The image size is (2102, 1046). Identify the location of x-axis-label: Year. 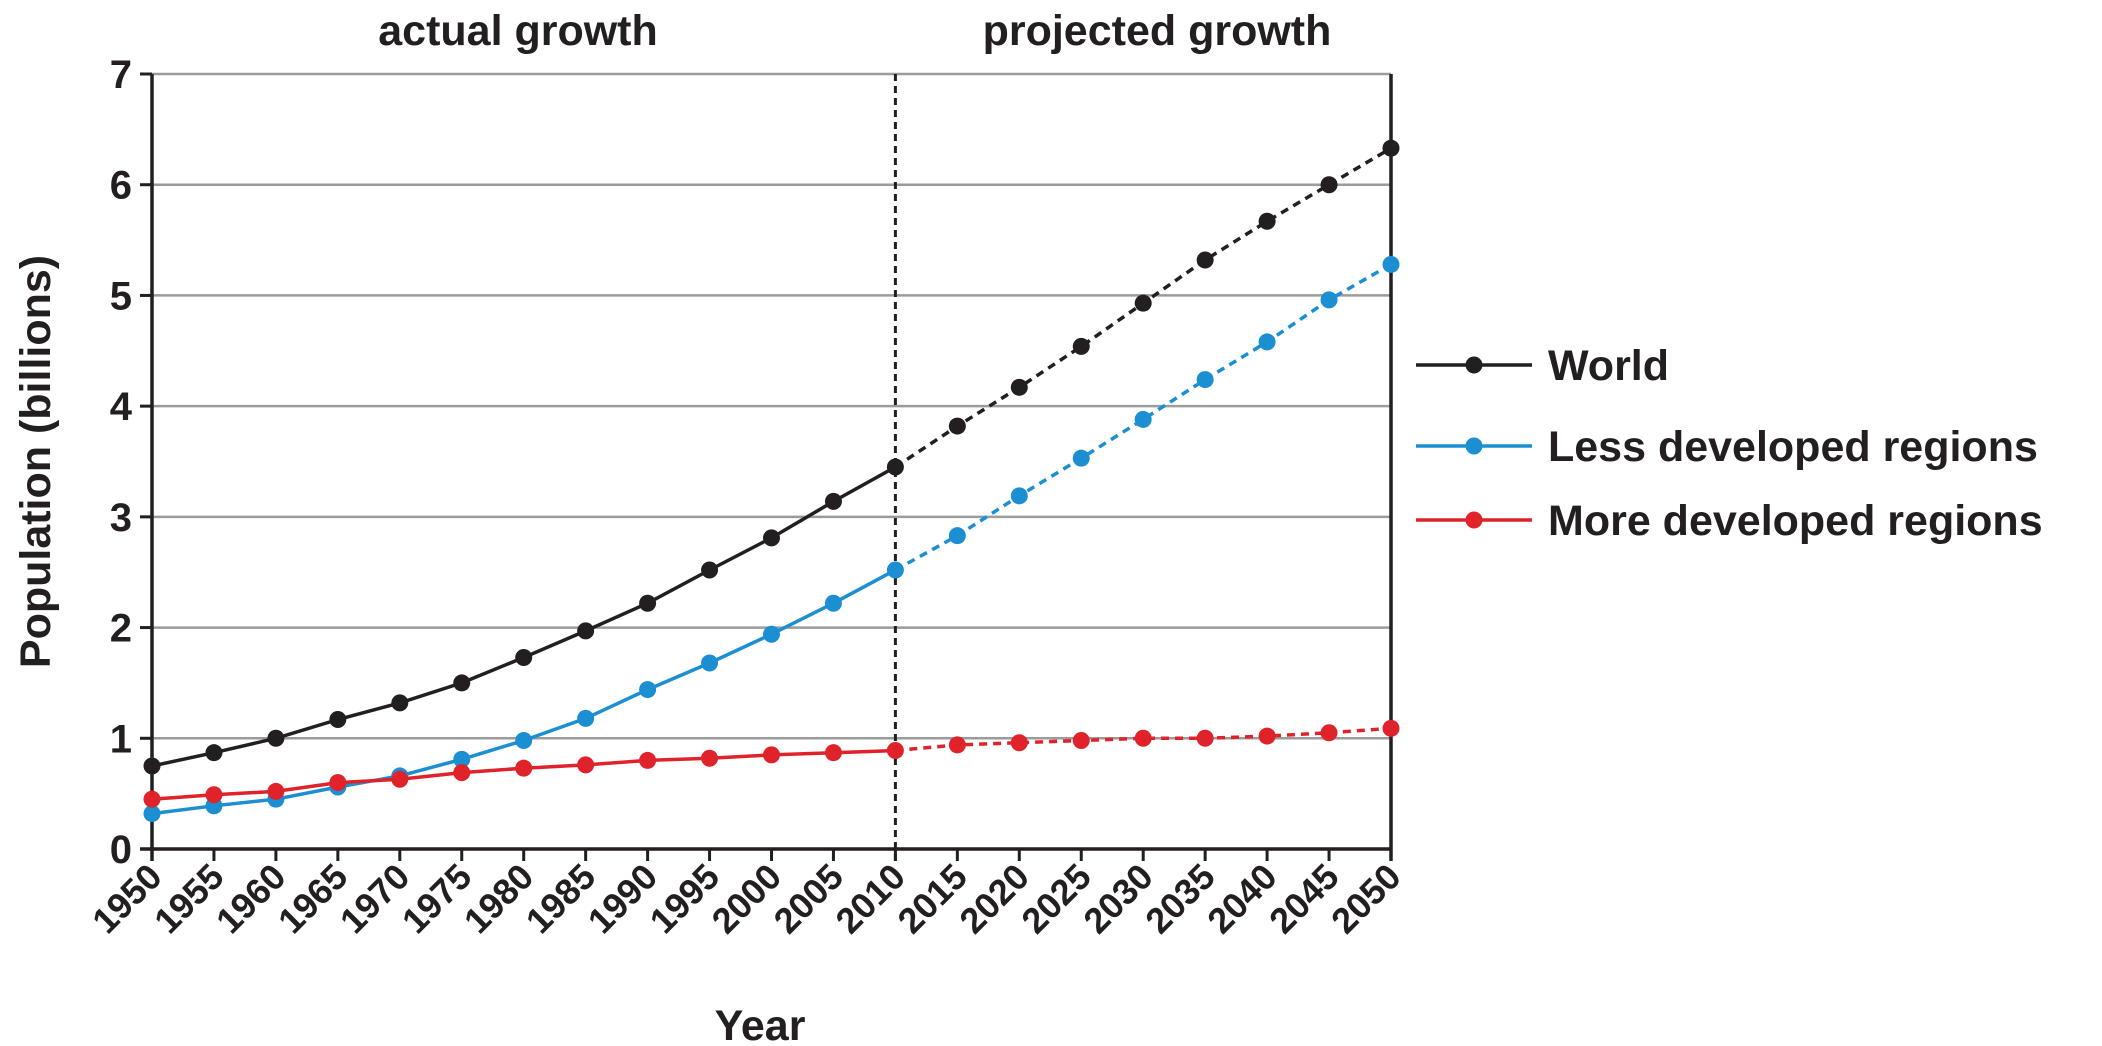
(760, 1024).